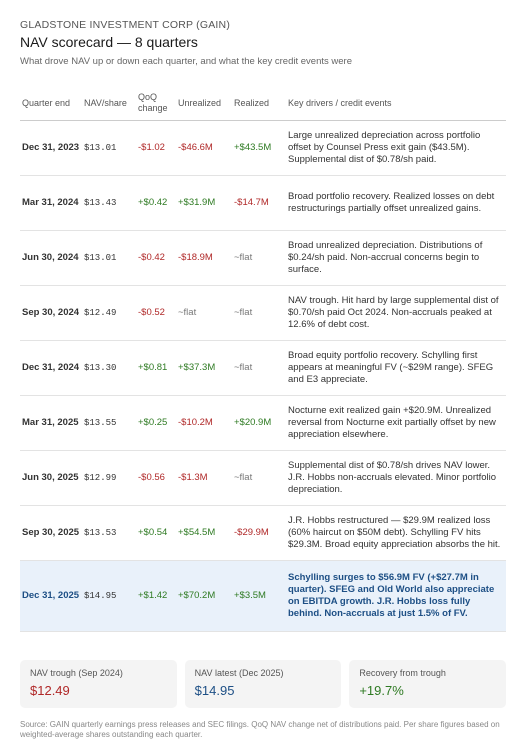 This screenshot has height=756, width=526. Describe the element at coordinates (259, 148) in the screenshot. I see `realized: +$43.5M` at that location.